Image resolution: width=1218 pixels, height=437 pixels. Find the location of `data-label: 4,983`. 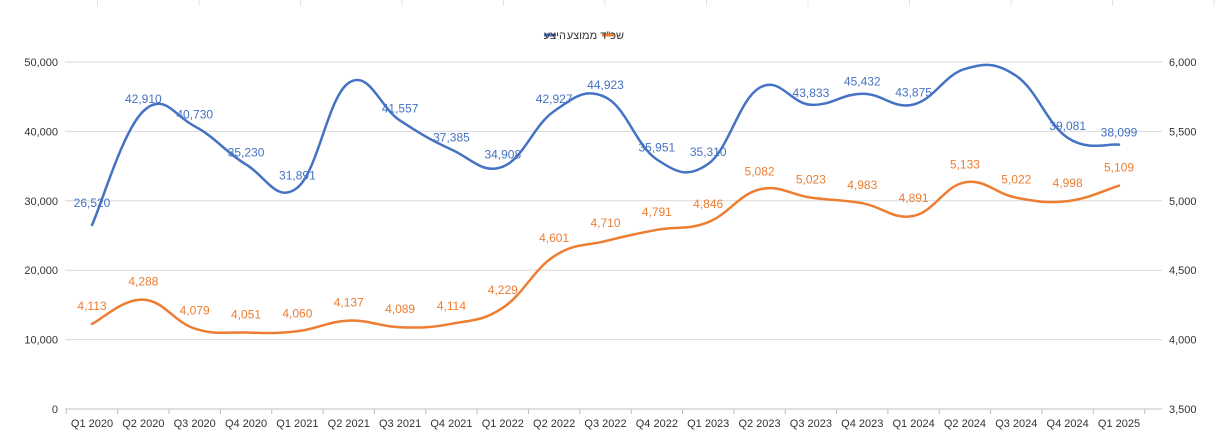

data-label: 4,983 is located at coordinates (862, 185).